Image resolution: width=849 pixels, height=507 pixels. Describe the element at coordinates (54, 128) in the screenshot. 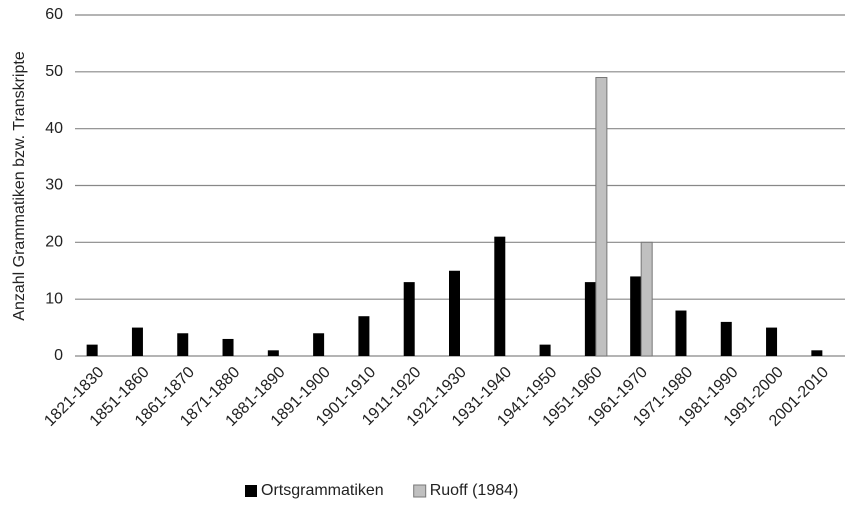

I see `y-tick-label: 40` at that location.